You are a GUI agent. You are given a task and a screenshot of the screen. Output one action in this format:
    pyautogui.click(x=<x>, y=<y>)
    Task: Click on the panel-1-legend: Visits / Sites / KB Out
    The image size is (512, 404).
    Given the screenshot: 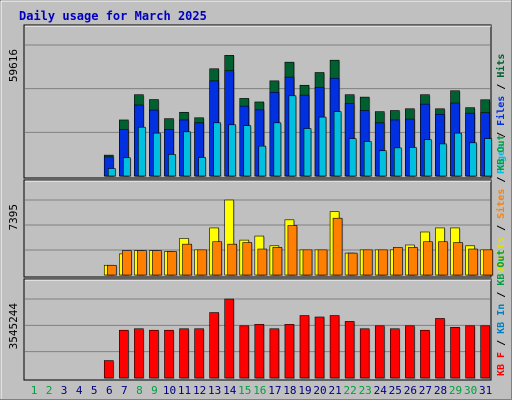 What is the action you would take?
    pyautogui.click(x=501, y=204)
    